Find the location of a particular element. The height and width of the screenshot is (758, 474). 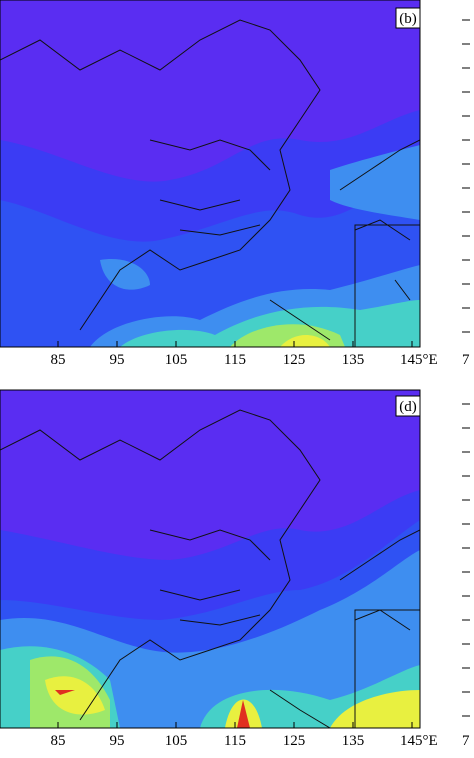

panel-label: (b) is located at coordinates (408, 19).